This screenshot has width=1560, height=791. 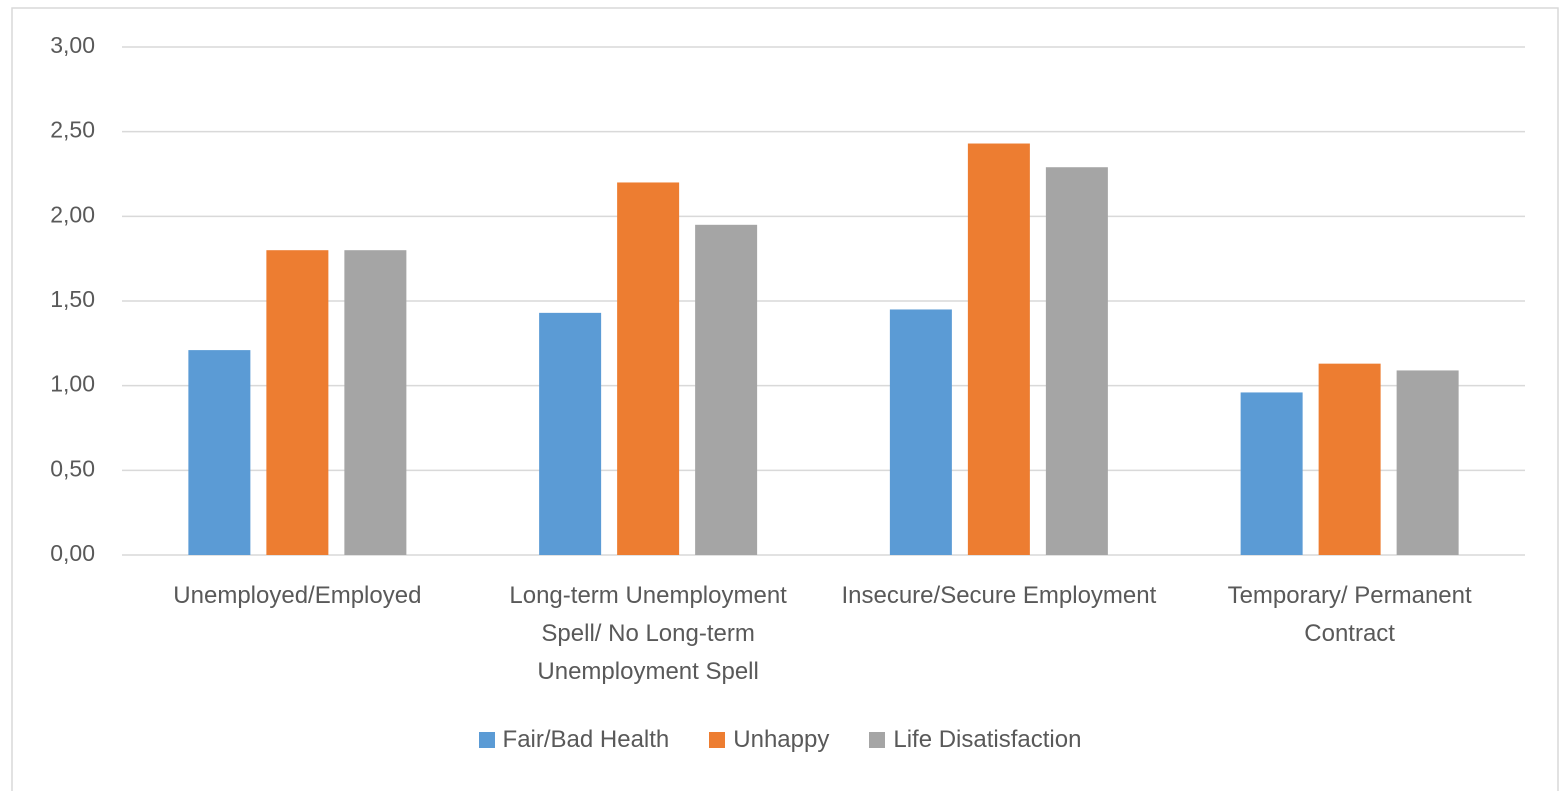 I want to click on y-tick-label: 0,00, so click(x=72, y=553).